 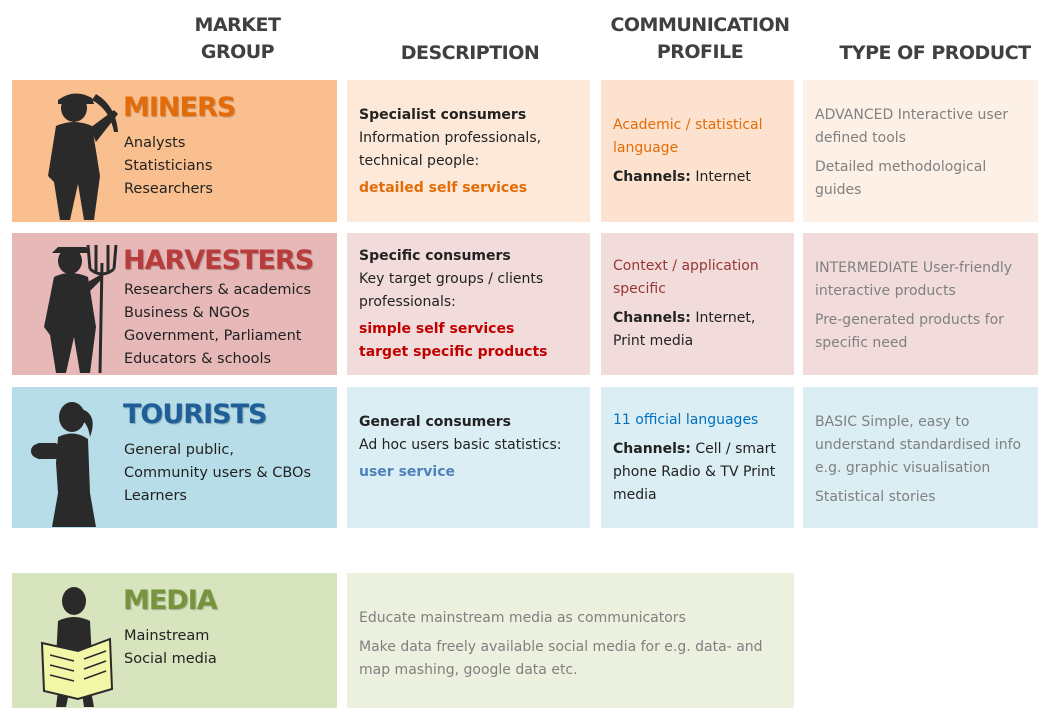 I want to click on highlight: target specific products, so click(x=453, y=352).